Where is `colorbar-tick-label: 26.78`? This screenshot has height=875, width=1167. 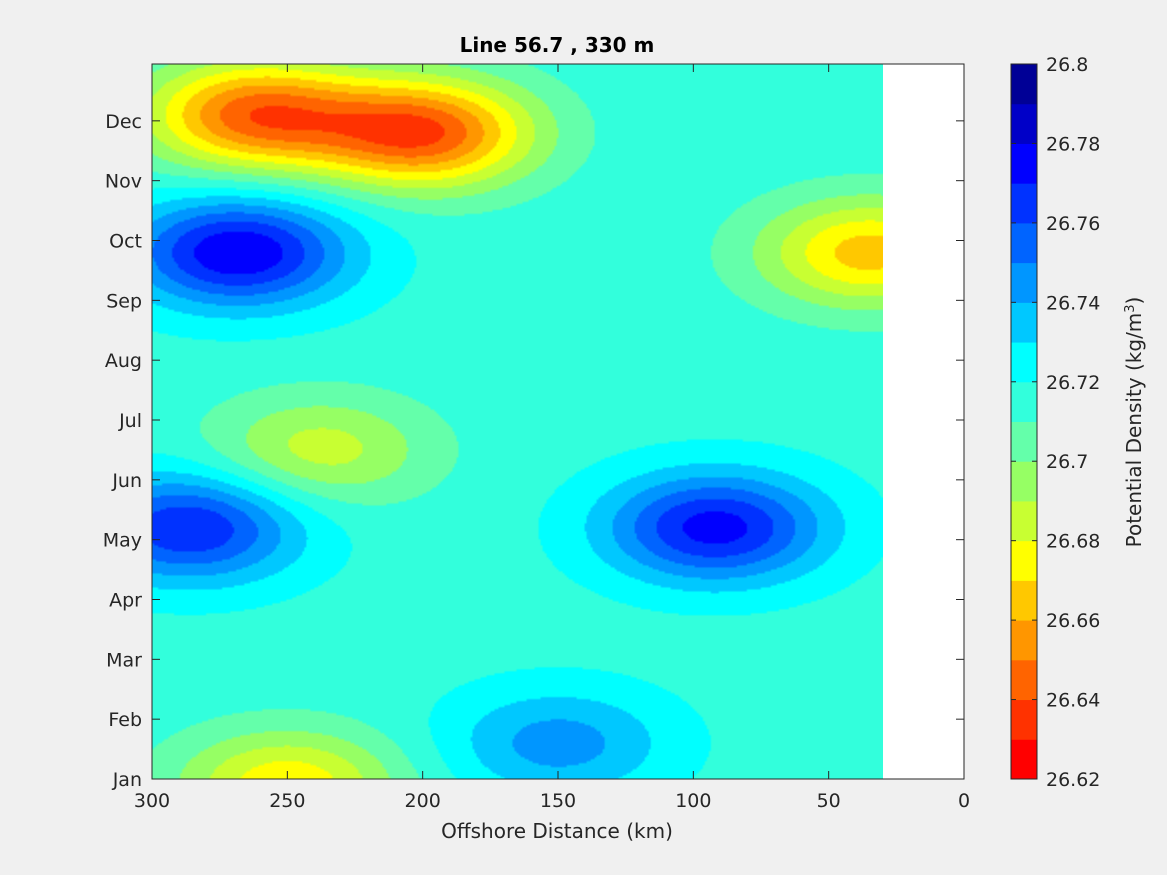
colorbar-tick-label: 26.78 is located at coordinates (1073, 144).